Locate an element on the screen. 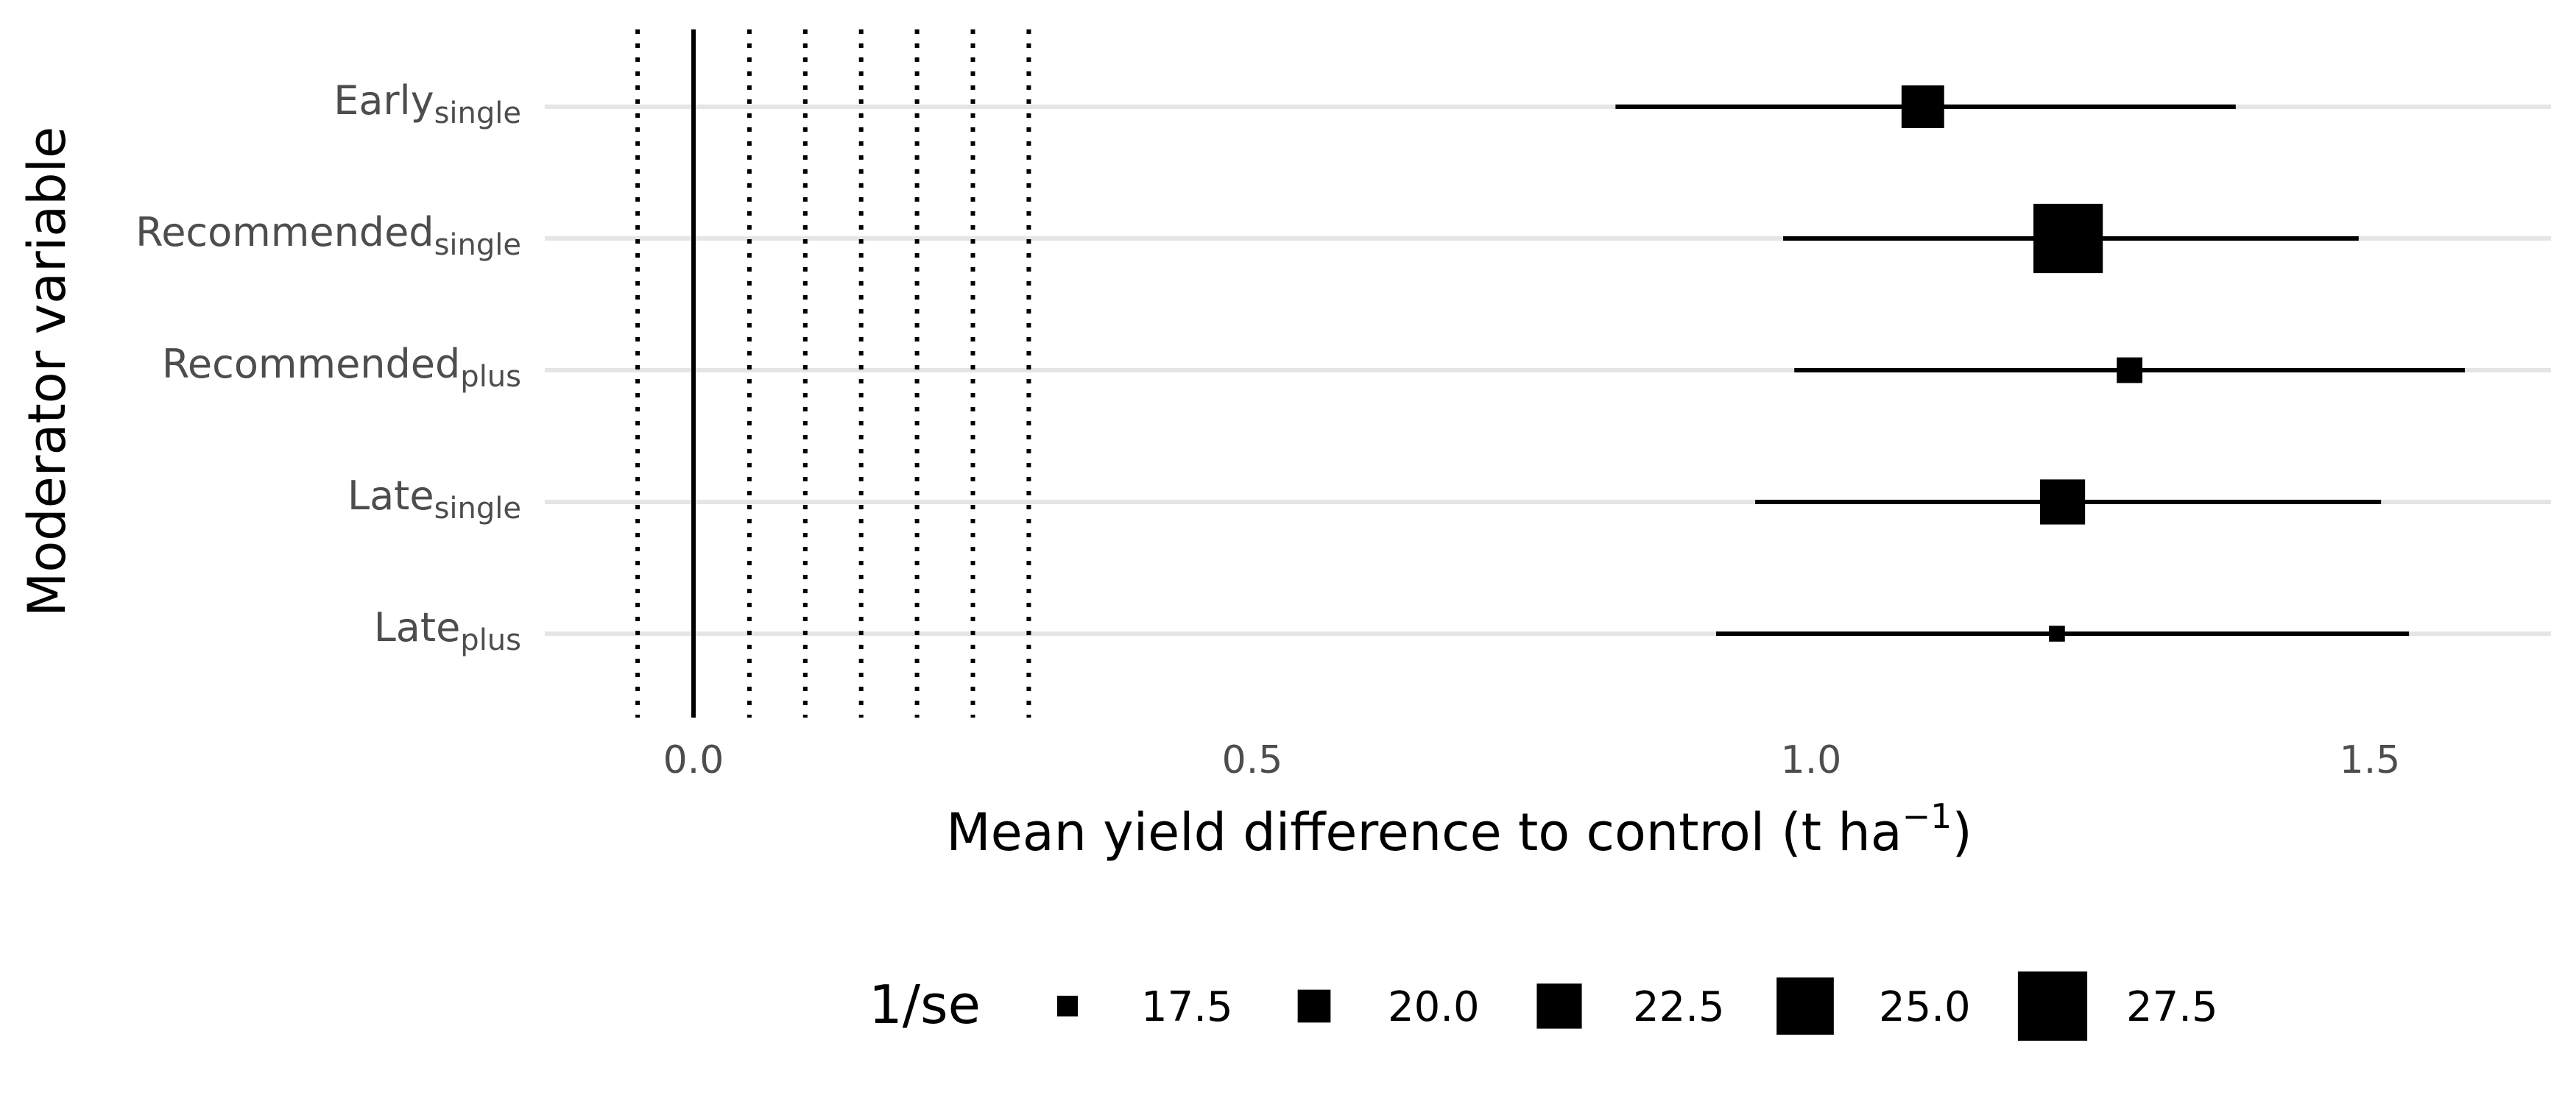 Image resolution: width=2576 pixels, height=1104 pixels. y-tick-label: Recommendedplus is located at coordinates (341, 367).